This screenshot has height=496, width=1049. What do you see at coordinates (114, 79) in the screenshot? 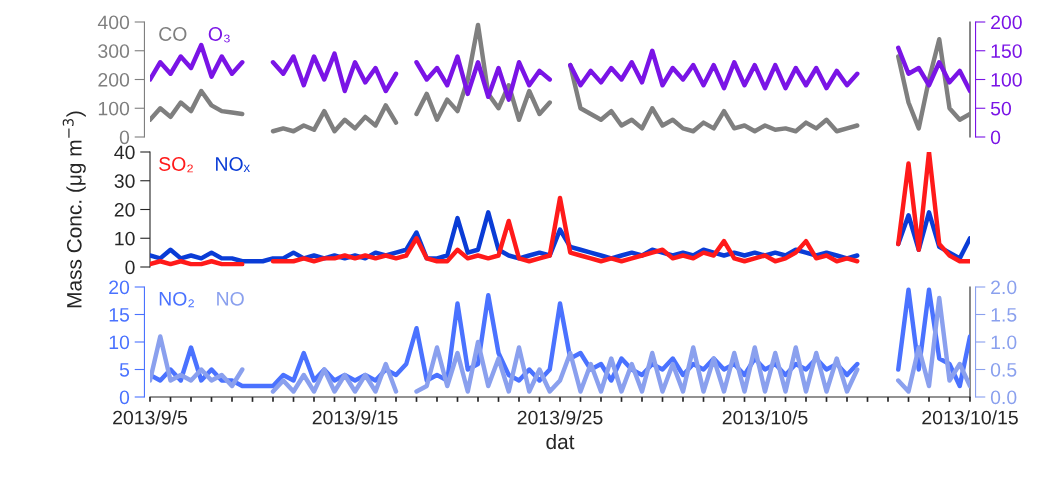
I see `y-tick-label: 200` at bounding box center [114, 79].